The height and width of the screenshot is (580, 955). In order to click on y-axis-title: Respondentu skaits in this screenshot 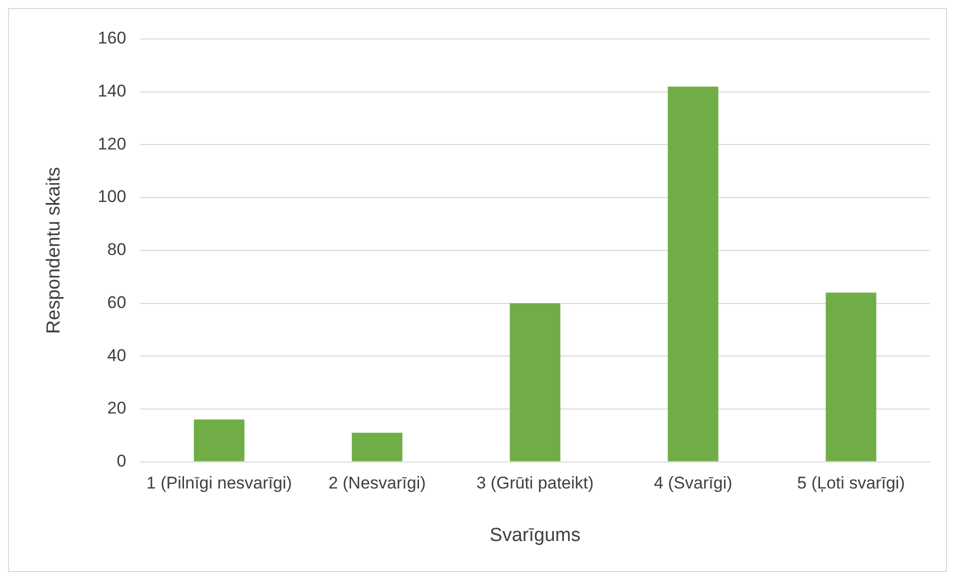, I will do `click(54, 250)`.